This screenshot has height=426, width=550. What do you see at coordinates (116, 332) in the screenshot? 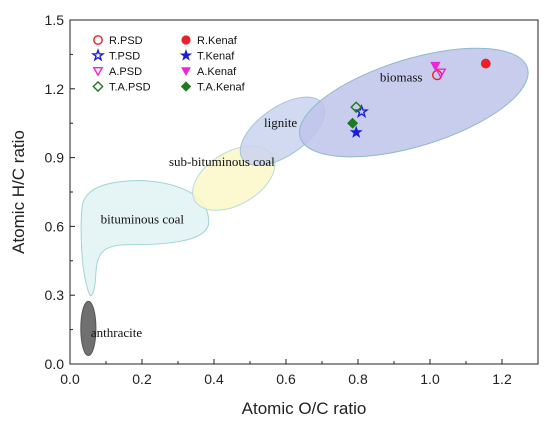
I see `region-label-anthracite: anthracite` at bounding box center [116, 332].